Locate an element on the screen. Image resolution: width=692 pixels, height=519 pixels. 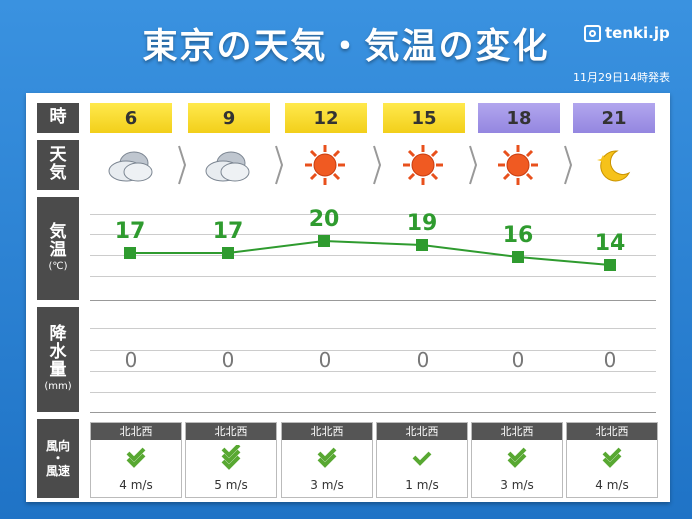
hour-cell: 18 is located at coordinates (519, 118).